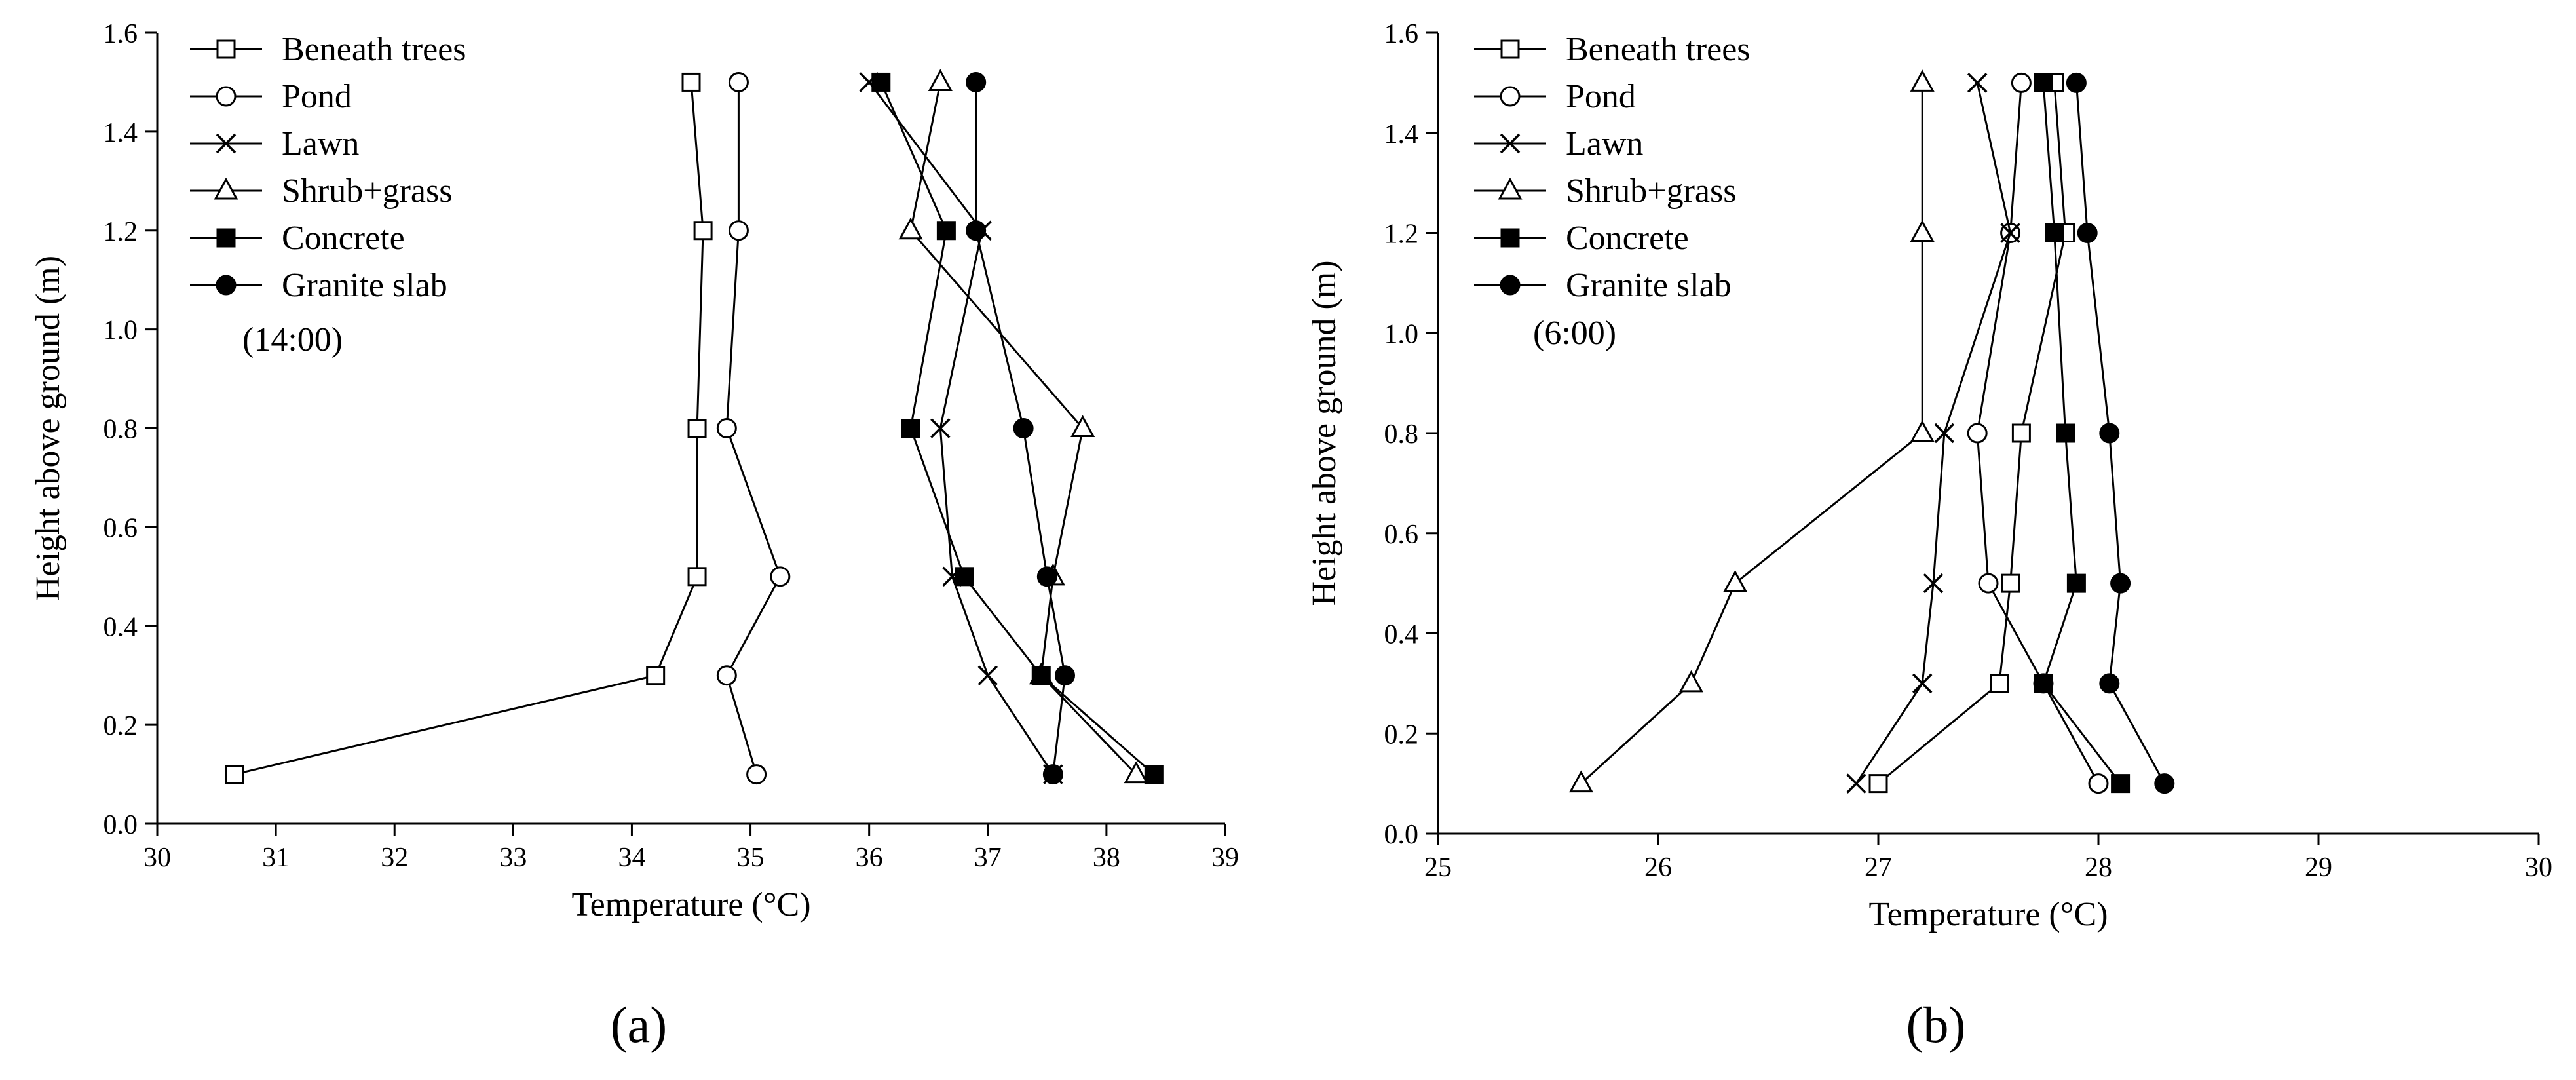  What do you see at coordinates (157, 858) in the screenshot?
I see `x-tick-label: 30` at bounding box center [157, 858].